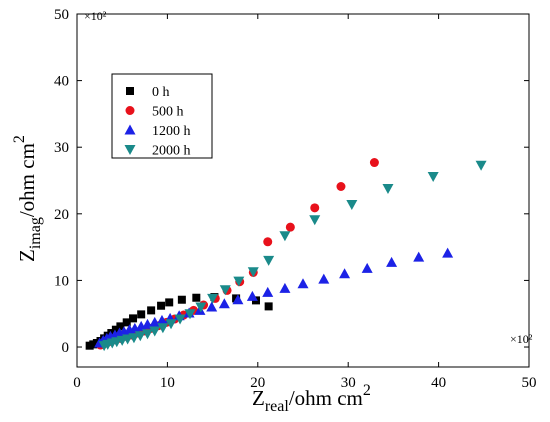 This screenshot has height=422, width=550. I want to click on x-tick-label: 10, so click(167, 383).